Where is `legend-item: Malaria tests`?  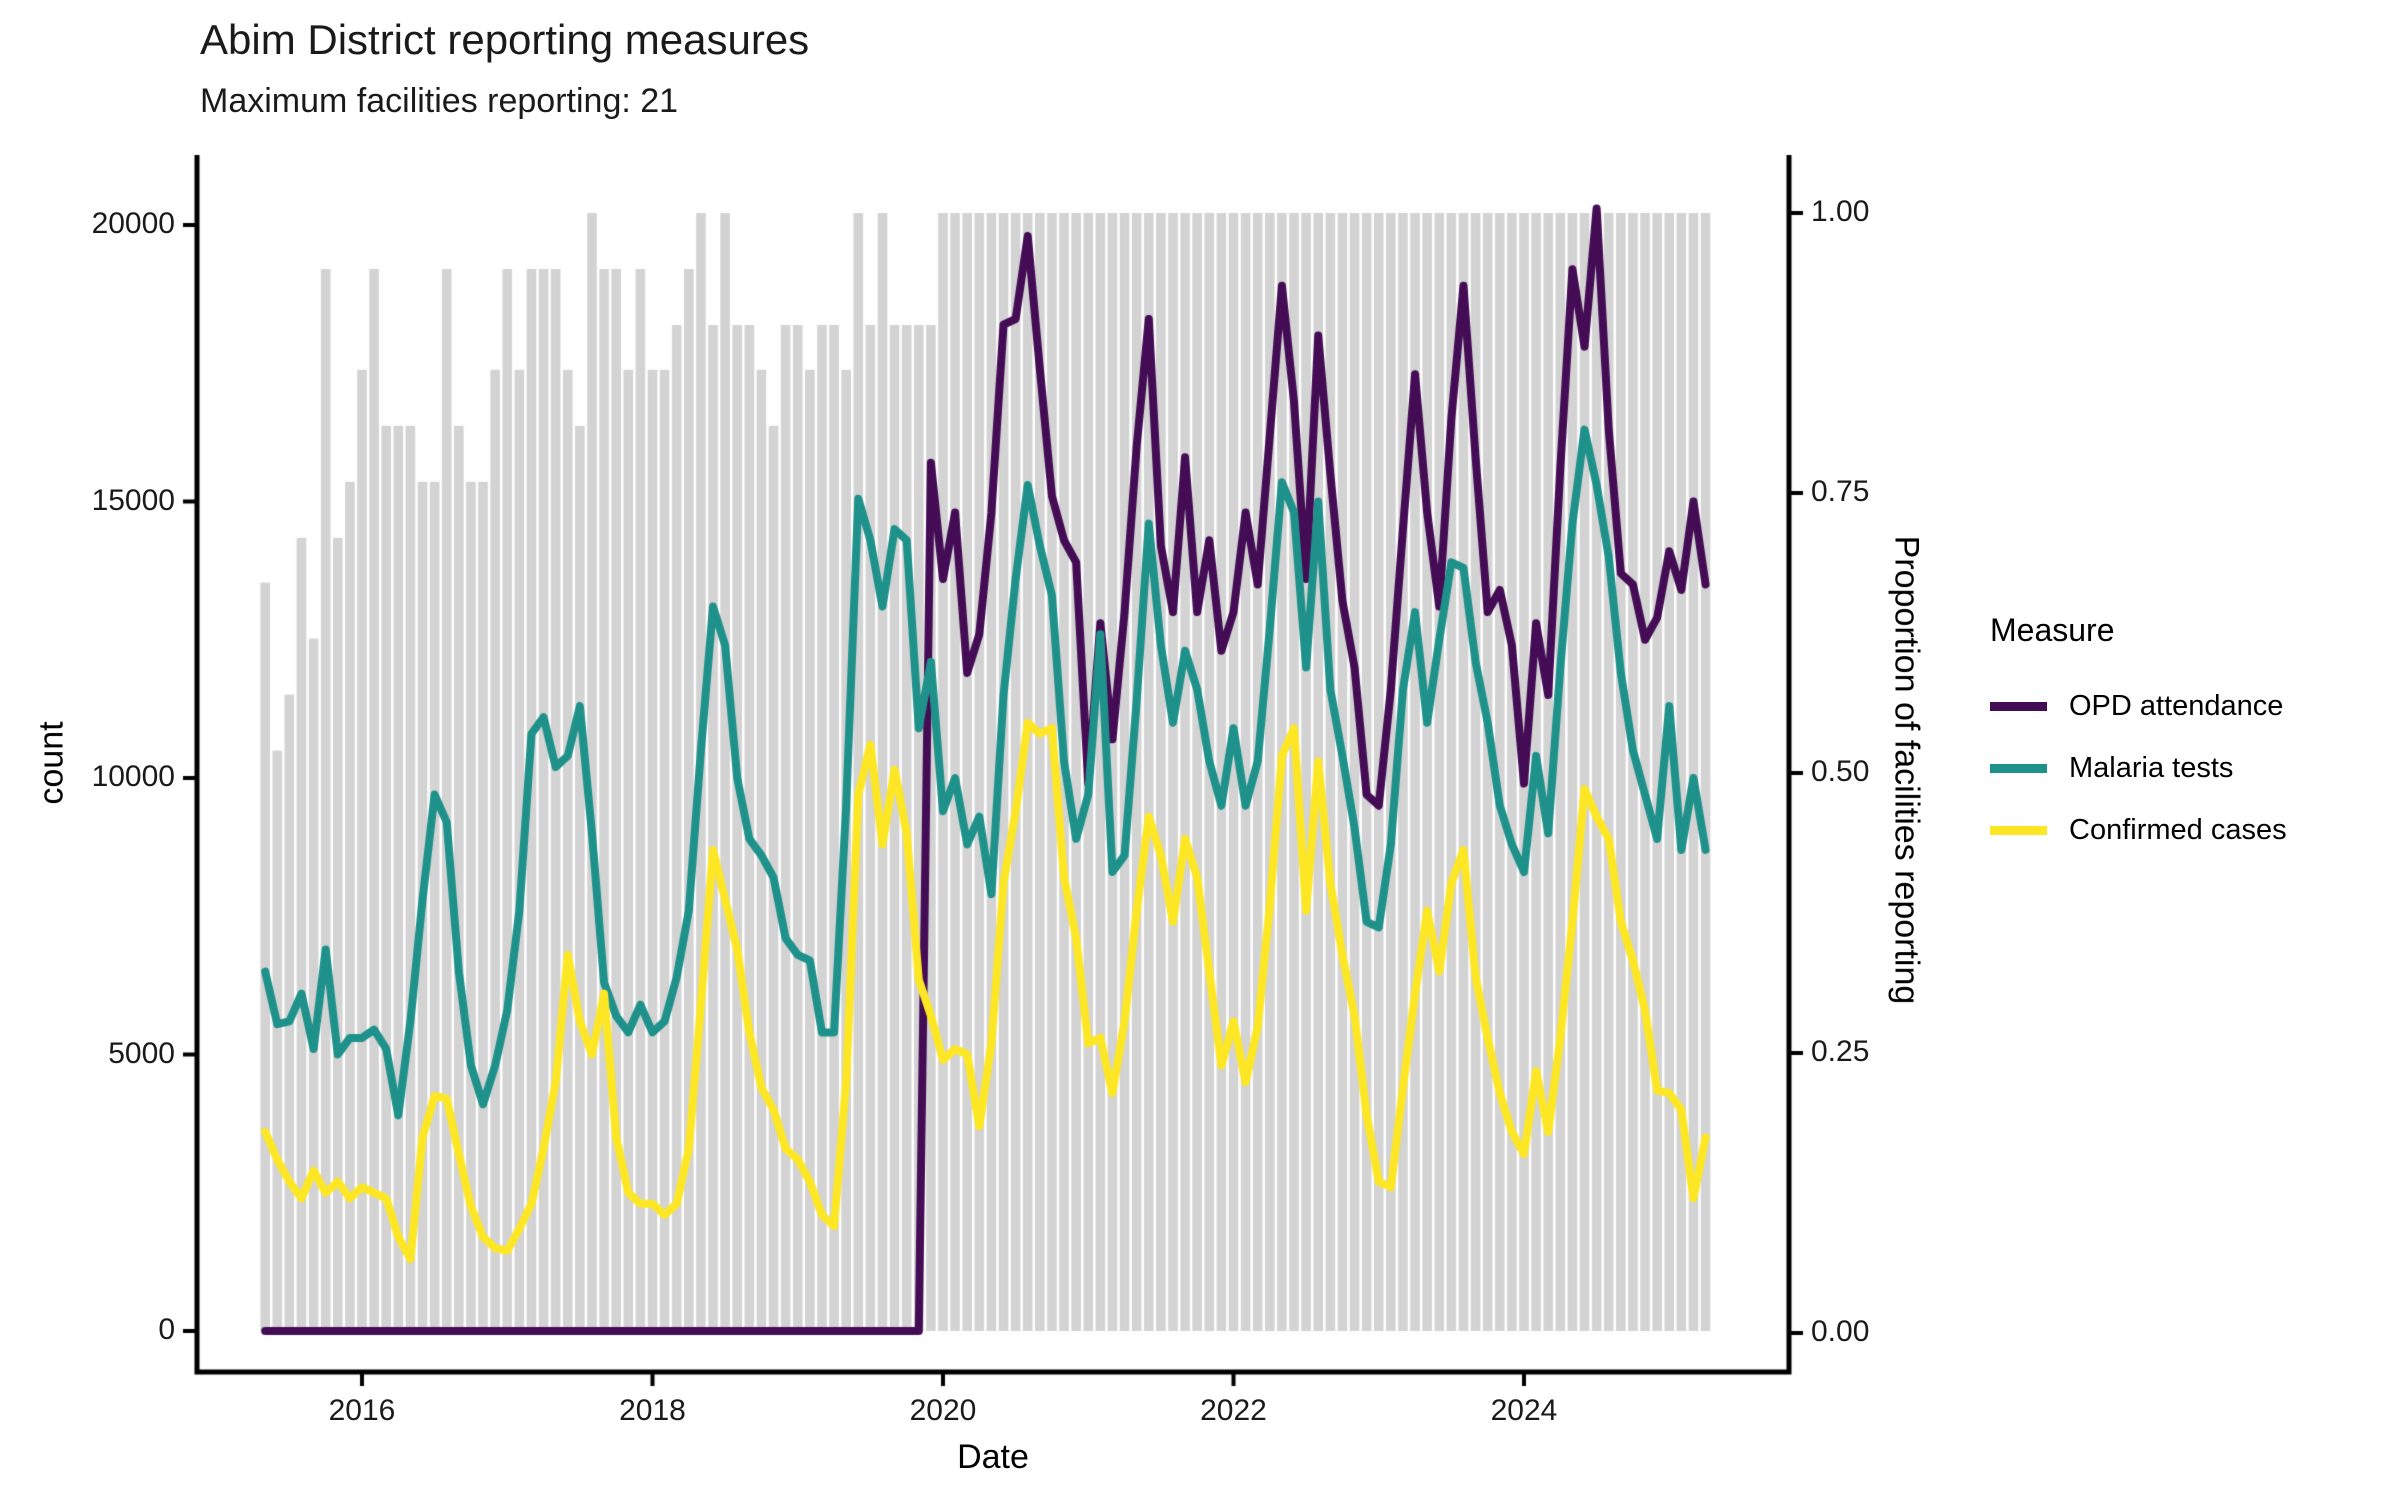 legend-item: Malaria tests is located at coordinates (2138, 768).